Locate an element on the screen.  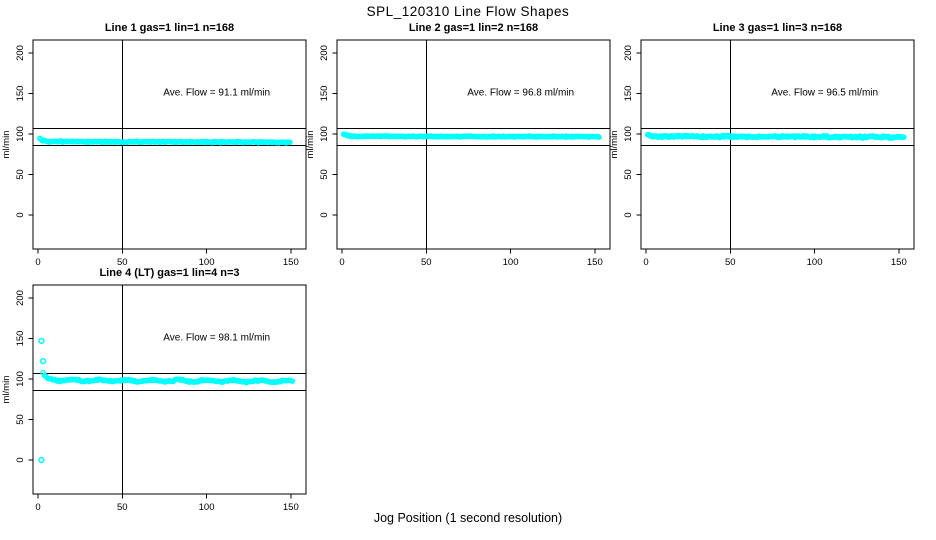
ave-flow-annotation: Ave. Flow = 96.8 ml/min is located at coordinates (520, 93).